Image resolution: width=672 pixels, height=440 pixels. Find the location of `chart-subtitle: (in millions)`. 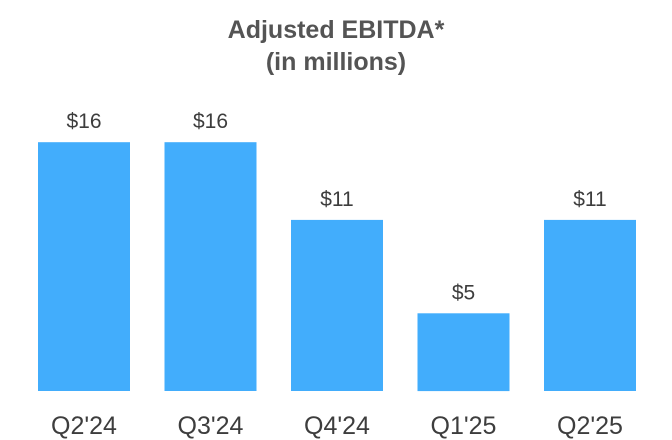

chart-subtitle: (in millions) is located at coordinates (336, 62).